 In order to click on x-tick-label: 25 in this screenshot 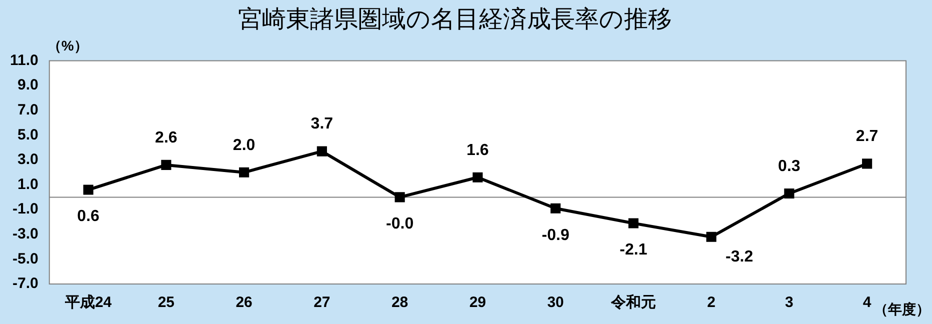, I will do `click(166, 303)`.